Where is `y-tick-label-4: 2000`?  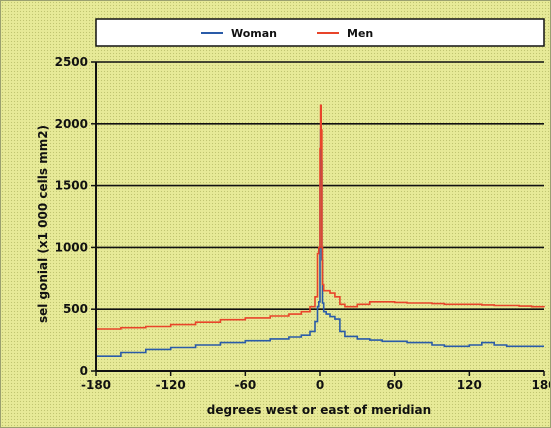
y-tick-label-4: 2000 is located at coordinates (71, 124).